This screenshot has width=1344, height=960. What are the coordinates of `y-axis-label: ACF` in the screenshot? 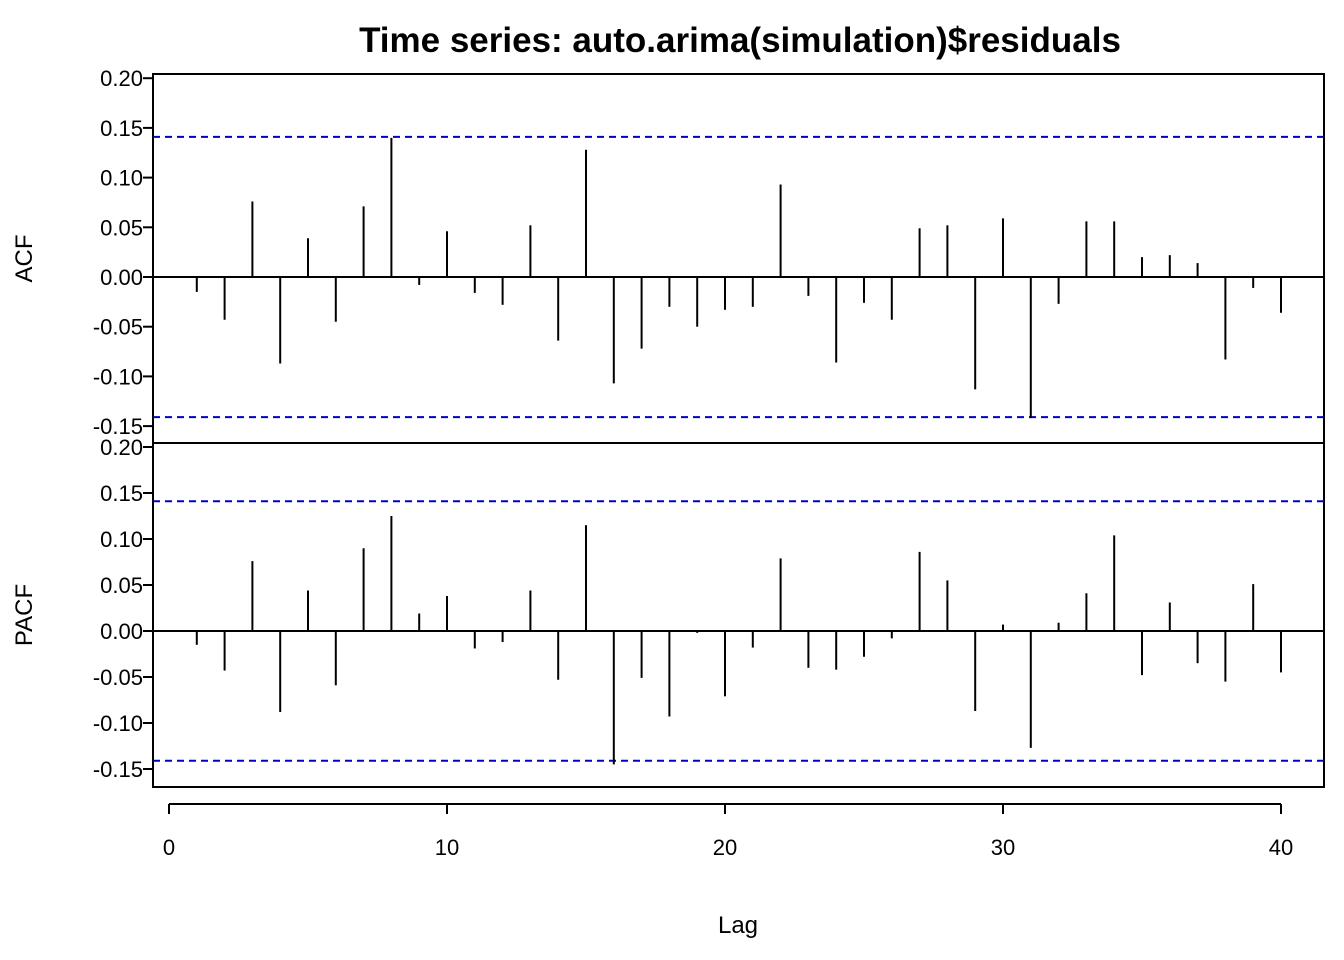 It's located at (24, 259).